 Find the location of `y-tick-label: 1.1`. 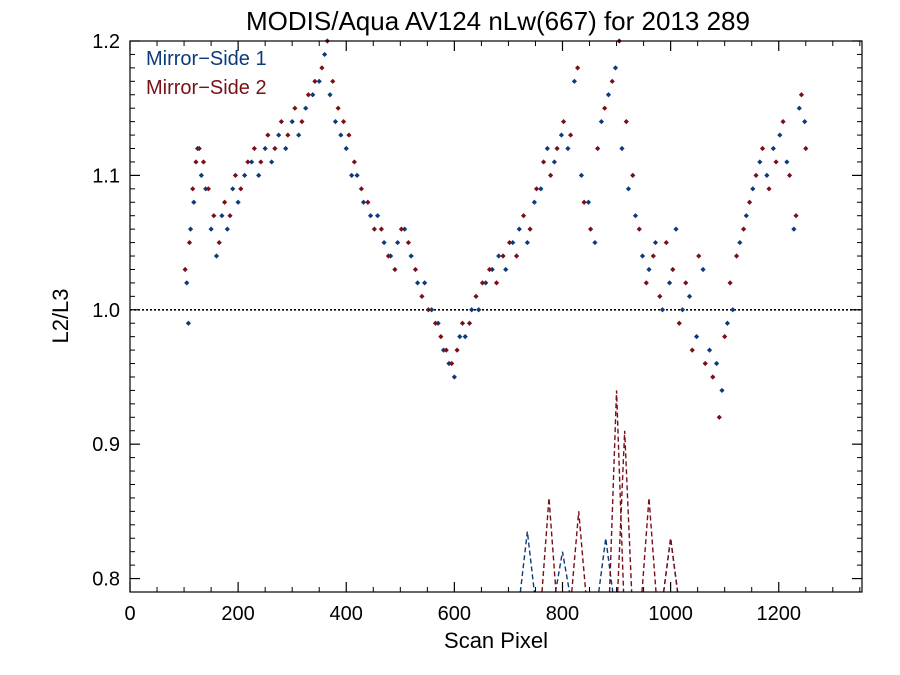

y-tick-label: 1.1 is located at coordinates (106, 176).